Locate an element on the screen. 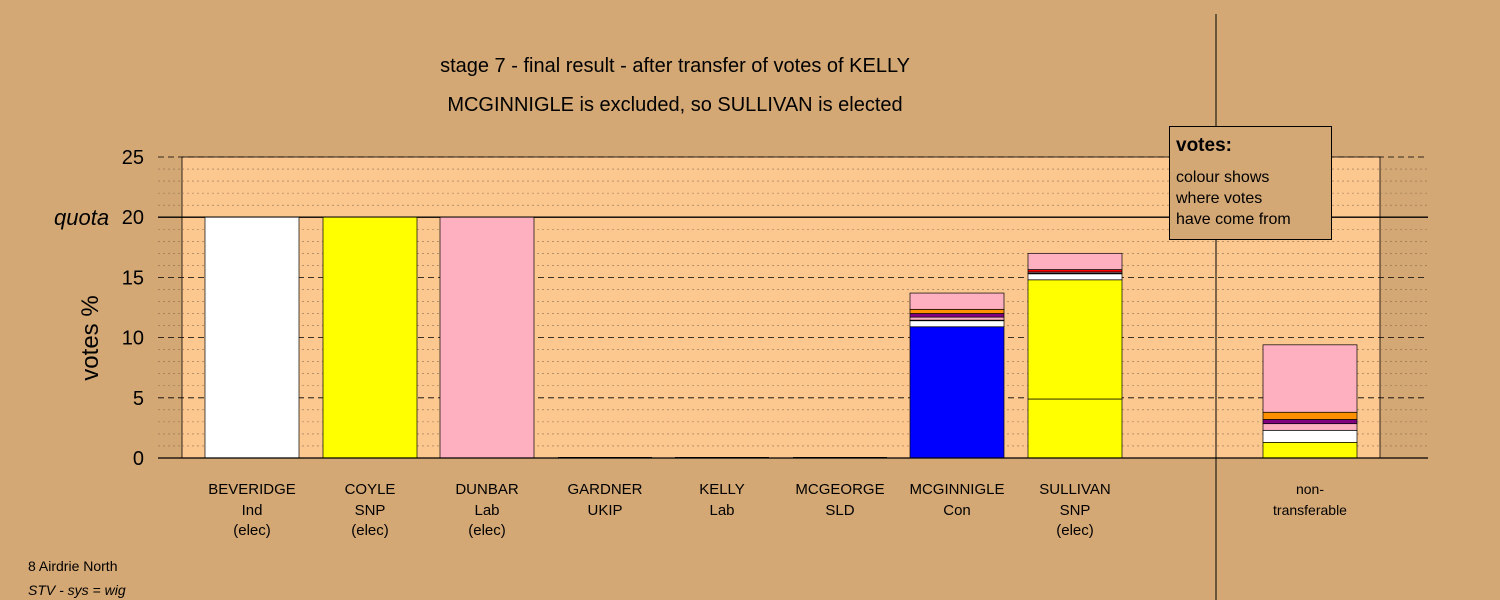  y-tick-label-5: 5 is located at coordinates (138, 399).